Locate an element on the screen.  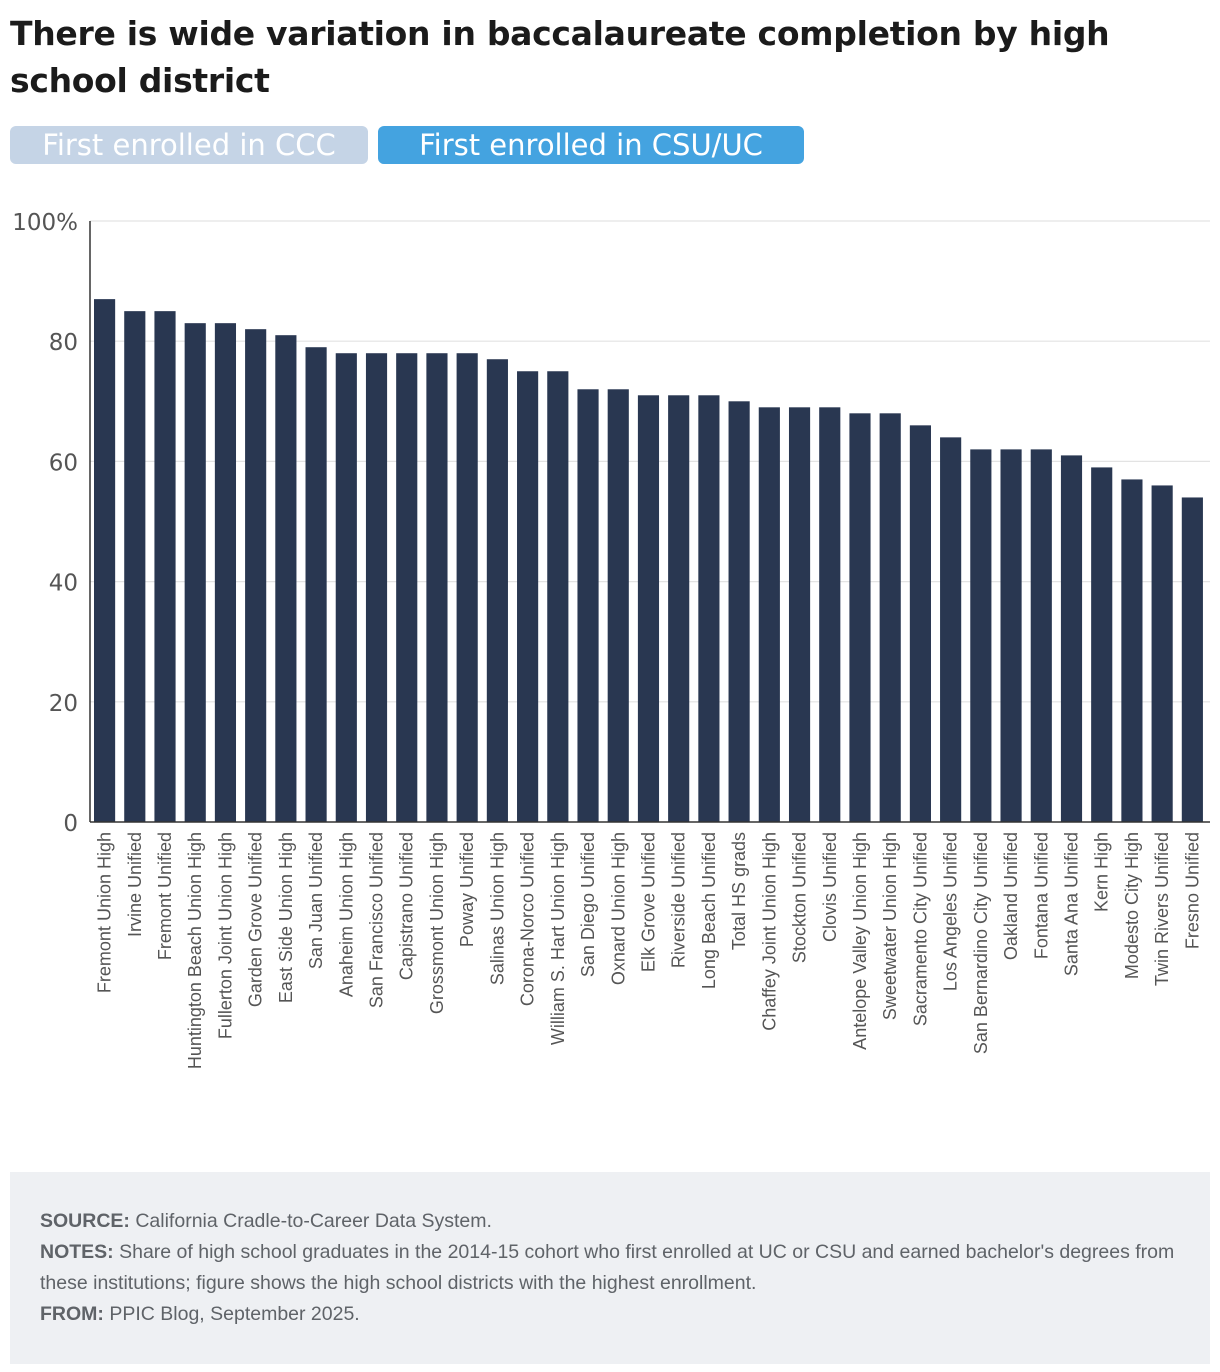
y-tick-label: 20 is located at coordinates (63, 704).